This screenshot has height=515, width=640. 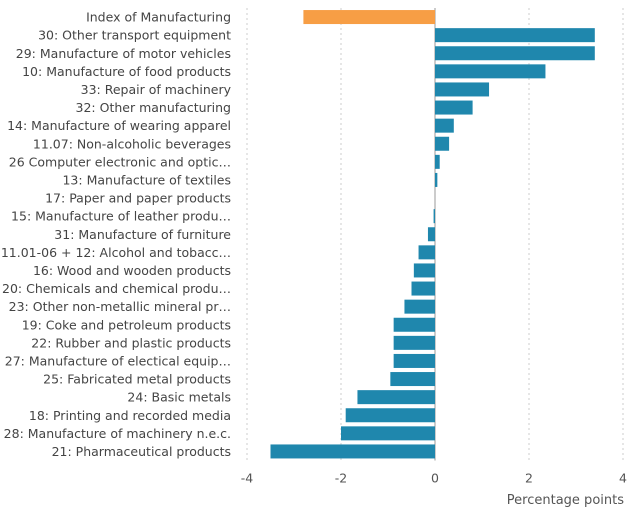 I want to click on category-label: 10: Manufacture of food products, so click(x=126, y=71).